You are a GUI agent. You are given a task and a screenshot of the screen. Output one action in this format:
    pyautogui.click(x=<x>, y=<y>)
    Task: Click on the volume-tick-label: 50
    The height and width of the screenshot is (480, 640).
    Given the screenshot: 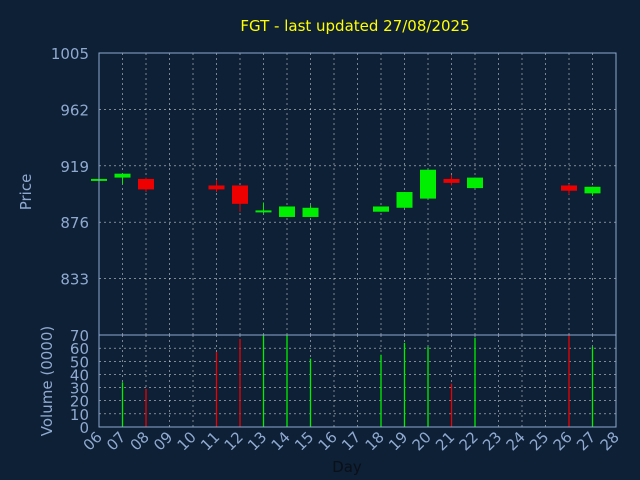 What is the action you would take?
    pyautogui.click(x=79, y=362)
    